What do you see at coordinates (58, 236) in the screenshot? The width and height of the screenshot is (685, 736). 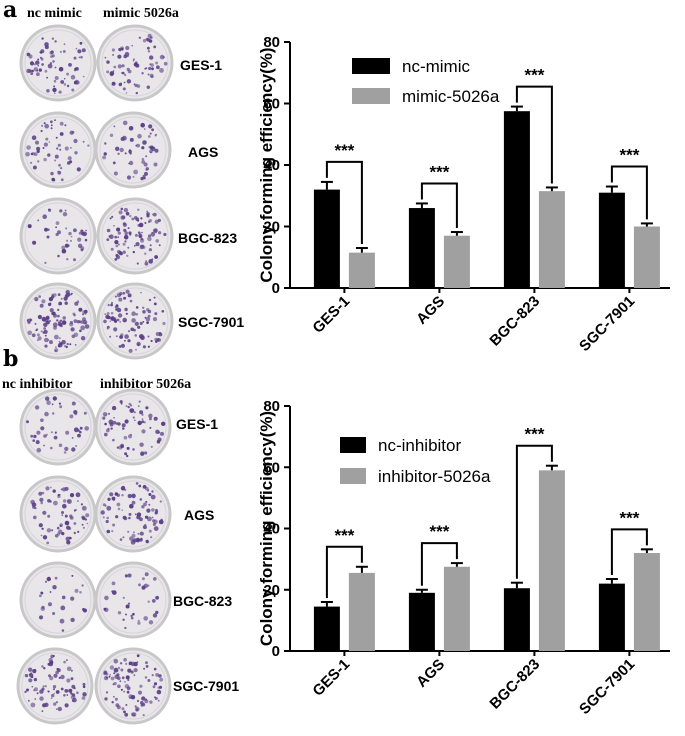 I see `colony-dish` at bounding box center [58, 236].